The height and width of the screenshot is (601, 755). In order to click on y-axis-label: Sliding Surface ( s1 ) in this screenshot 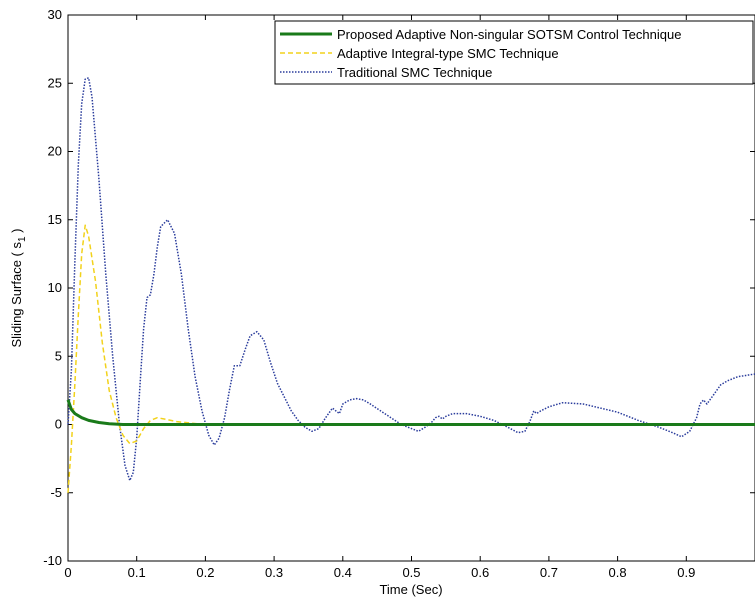, I will do `click(18, 287)`.